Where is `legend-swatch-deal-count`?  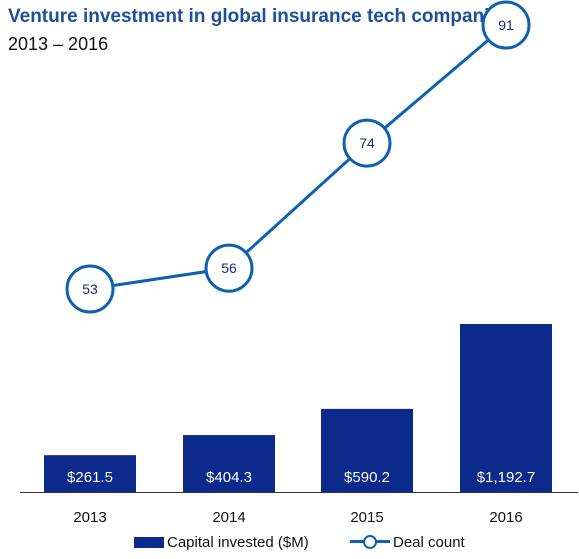 legend-swatch-deal-count is located at coordinates (370, 542).